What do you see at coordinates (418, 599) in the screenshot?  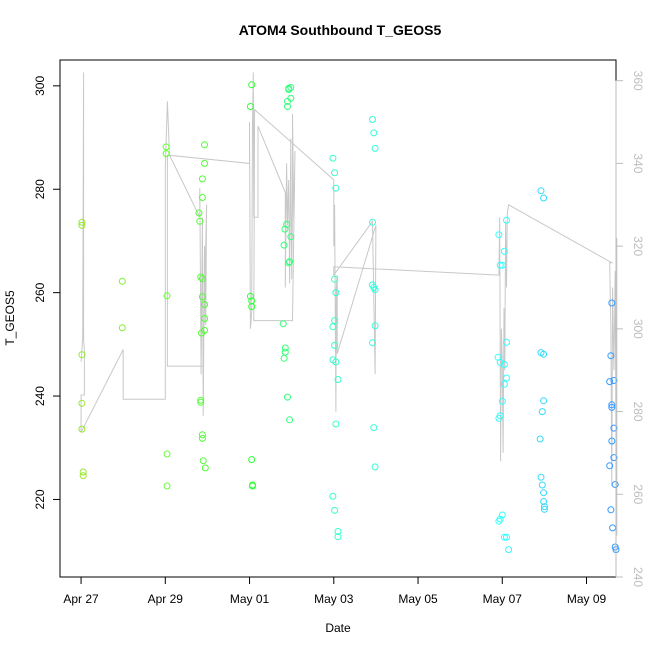 I see `x-tick-label: May 05` at bounding box center [418, 599].